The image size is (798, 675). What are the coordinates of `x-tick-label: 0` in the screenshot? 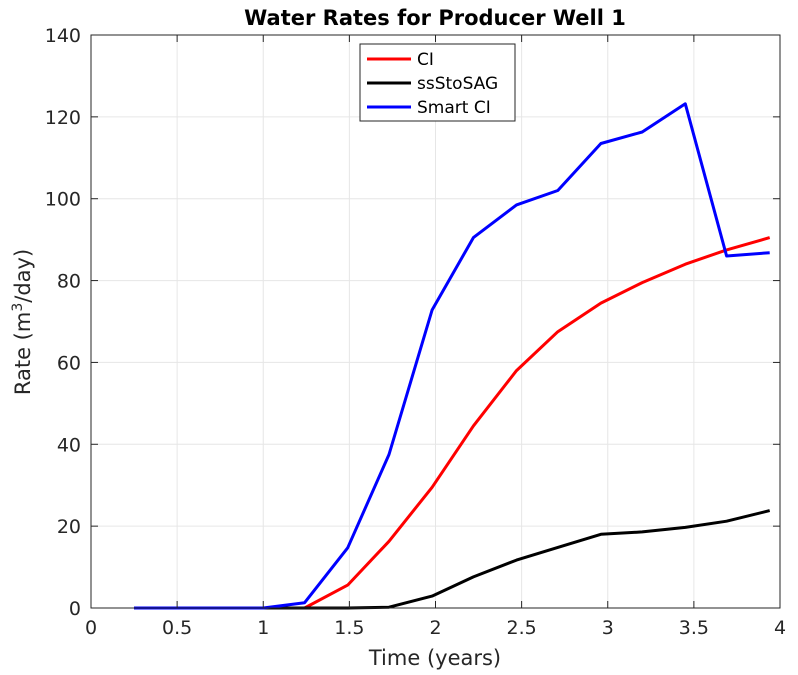 It's located at (91, 628).